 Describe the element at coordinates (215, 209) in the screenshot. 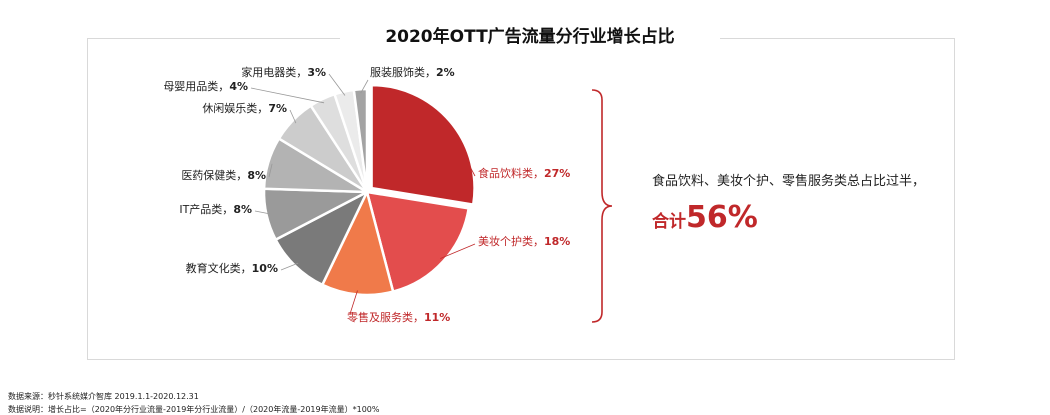

I see `slice-label: IT产品类，8%` at that location.